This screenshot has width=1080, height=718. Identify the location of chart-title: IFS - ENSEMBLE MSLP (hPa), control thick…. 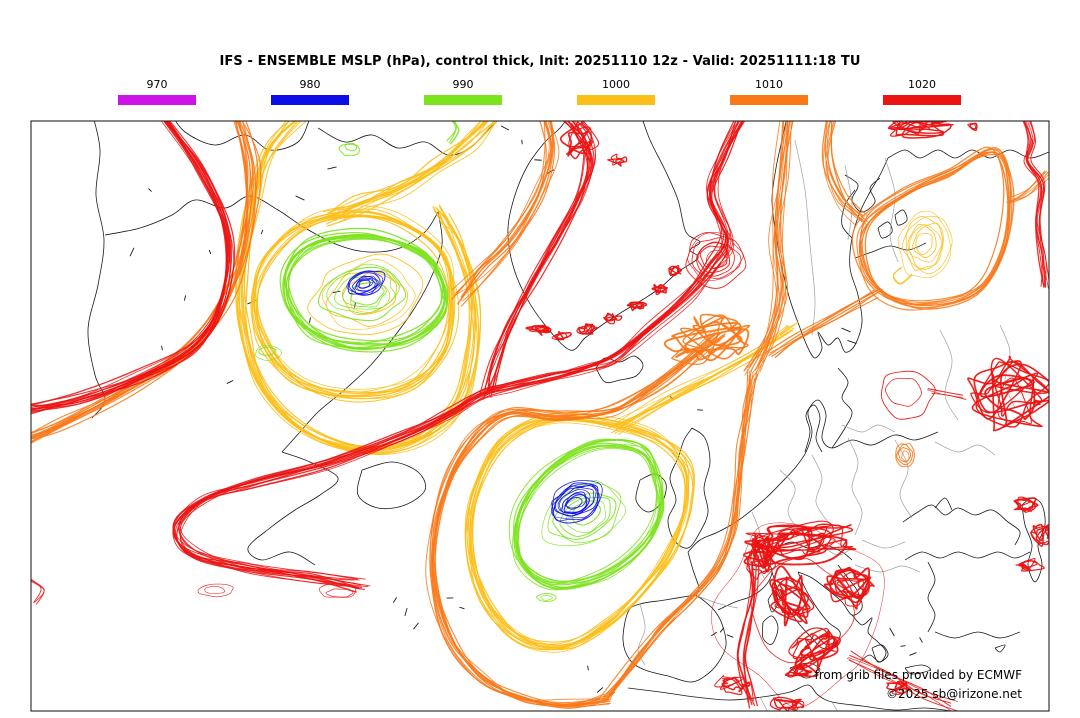
(540, 61).